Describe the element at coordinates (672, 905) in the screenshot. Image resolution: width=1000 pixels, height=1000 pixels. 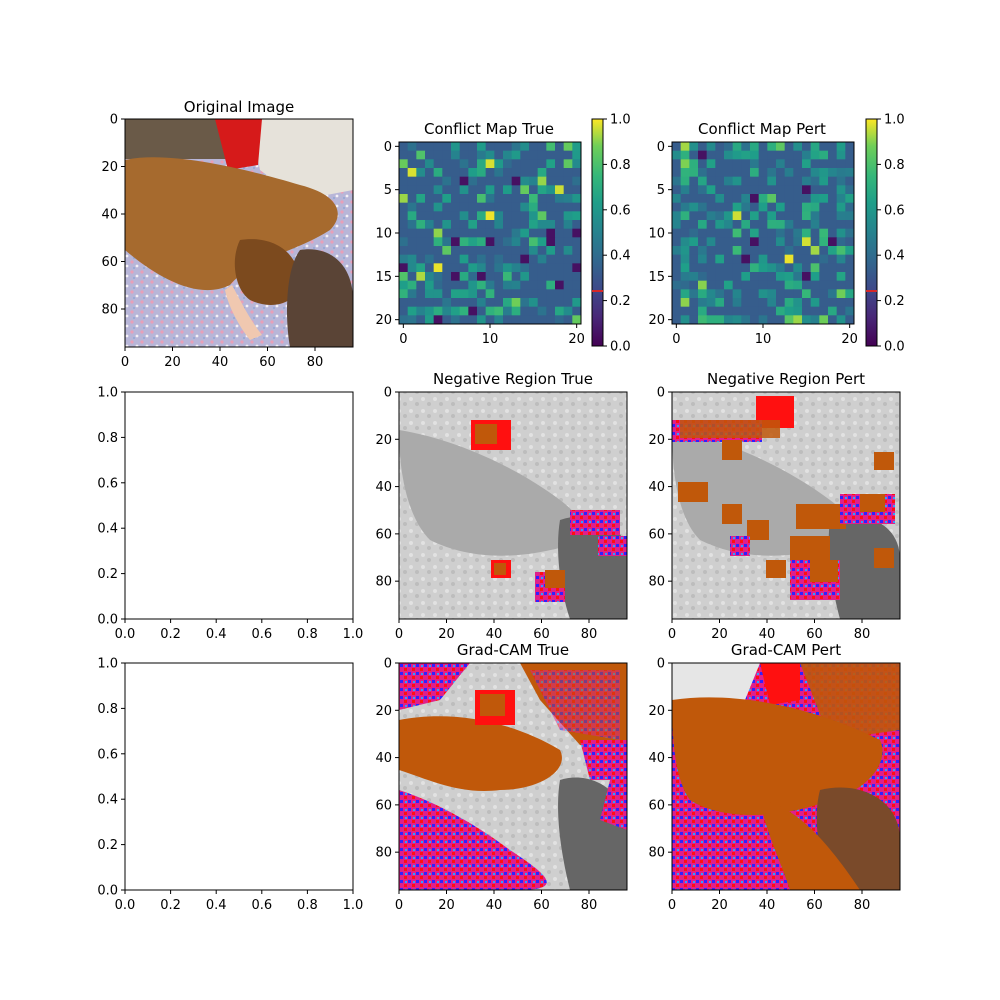
I see `x-tick-label: 0` at that location.